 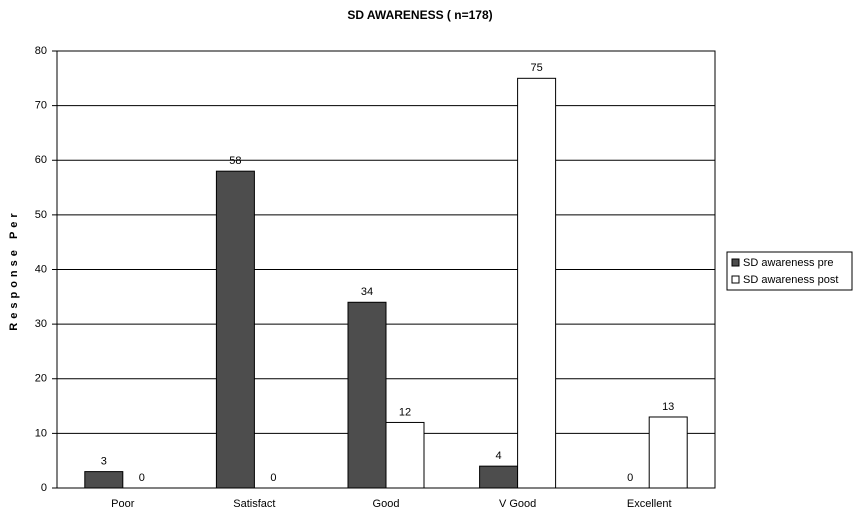 I want to click on x-tick-label: V Good, so click(x=517, y=504).